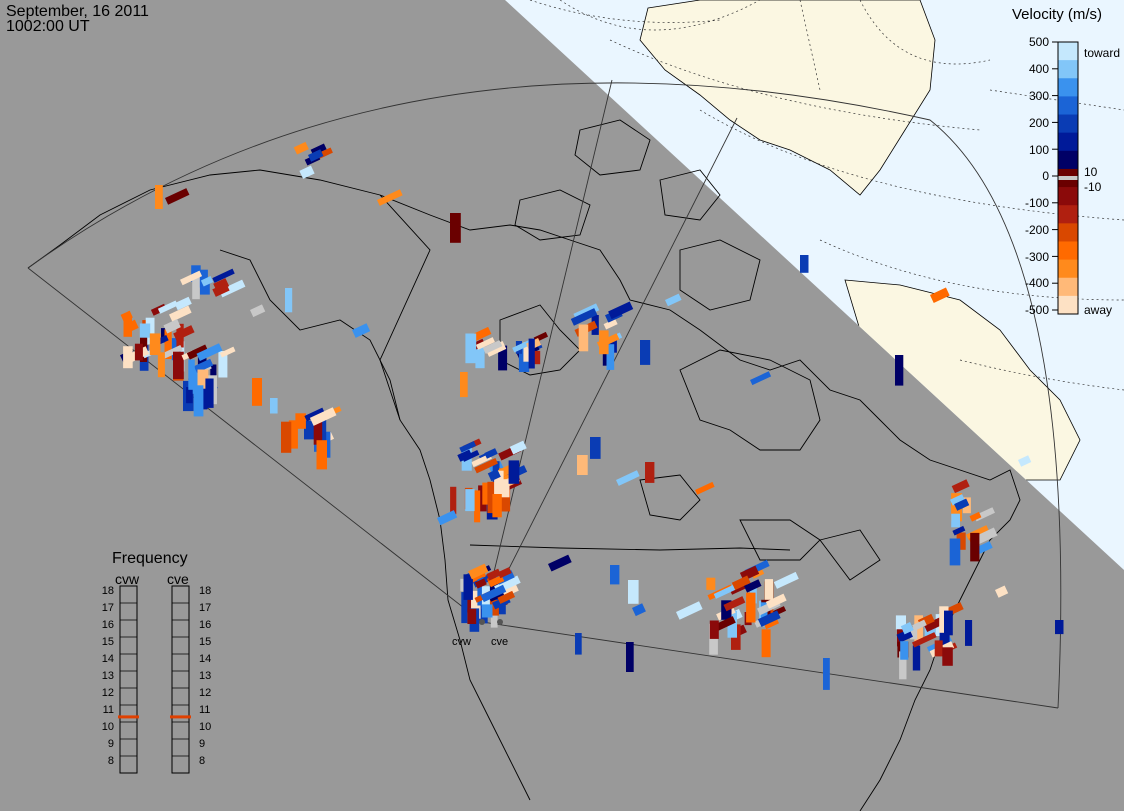 The height and width of the screenshot is (811, 1124). Describe the element at coordinates (1038, 123) in the screenshot. I see `colorbar-tick: 200` at that location.